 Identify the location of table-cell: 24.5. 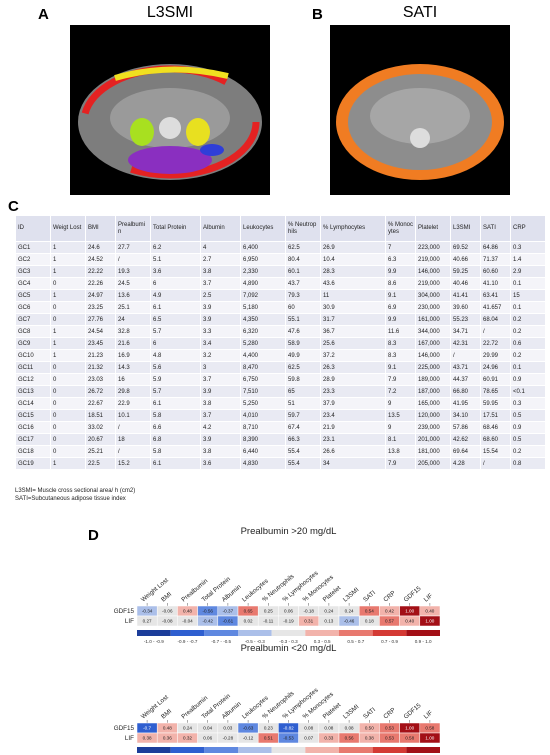
(133, 283).